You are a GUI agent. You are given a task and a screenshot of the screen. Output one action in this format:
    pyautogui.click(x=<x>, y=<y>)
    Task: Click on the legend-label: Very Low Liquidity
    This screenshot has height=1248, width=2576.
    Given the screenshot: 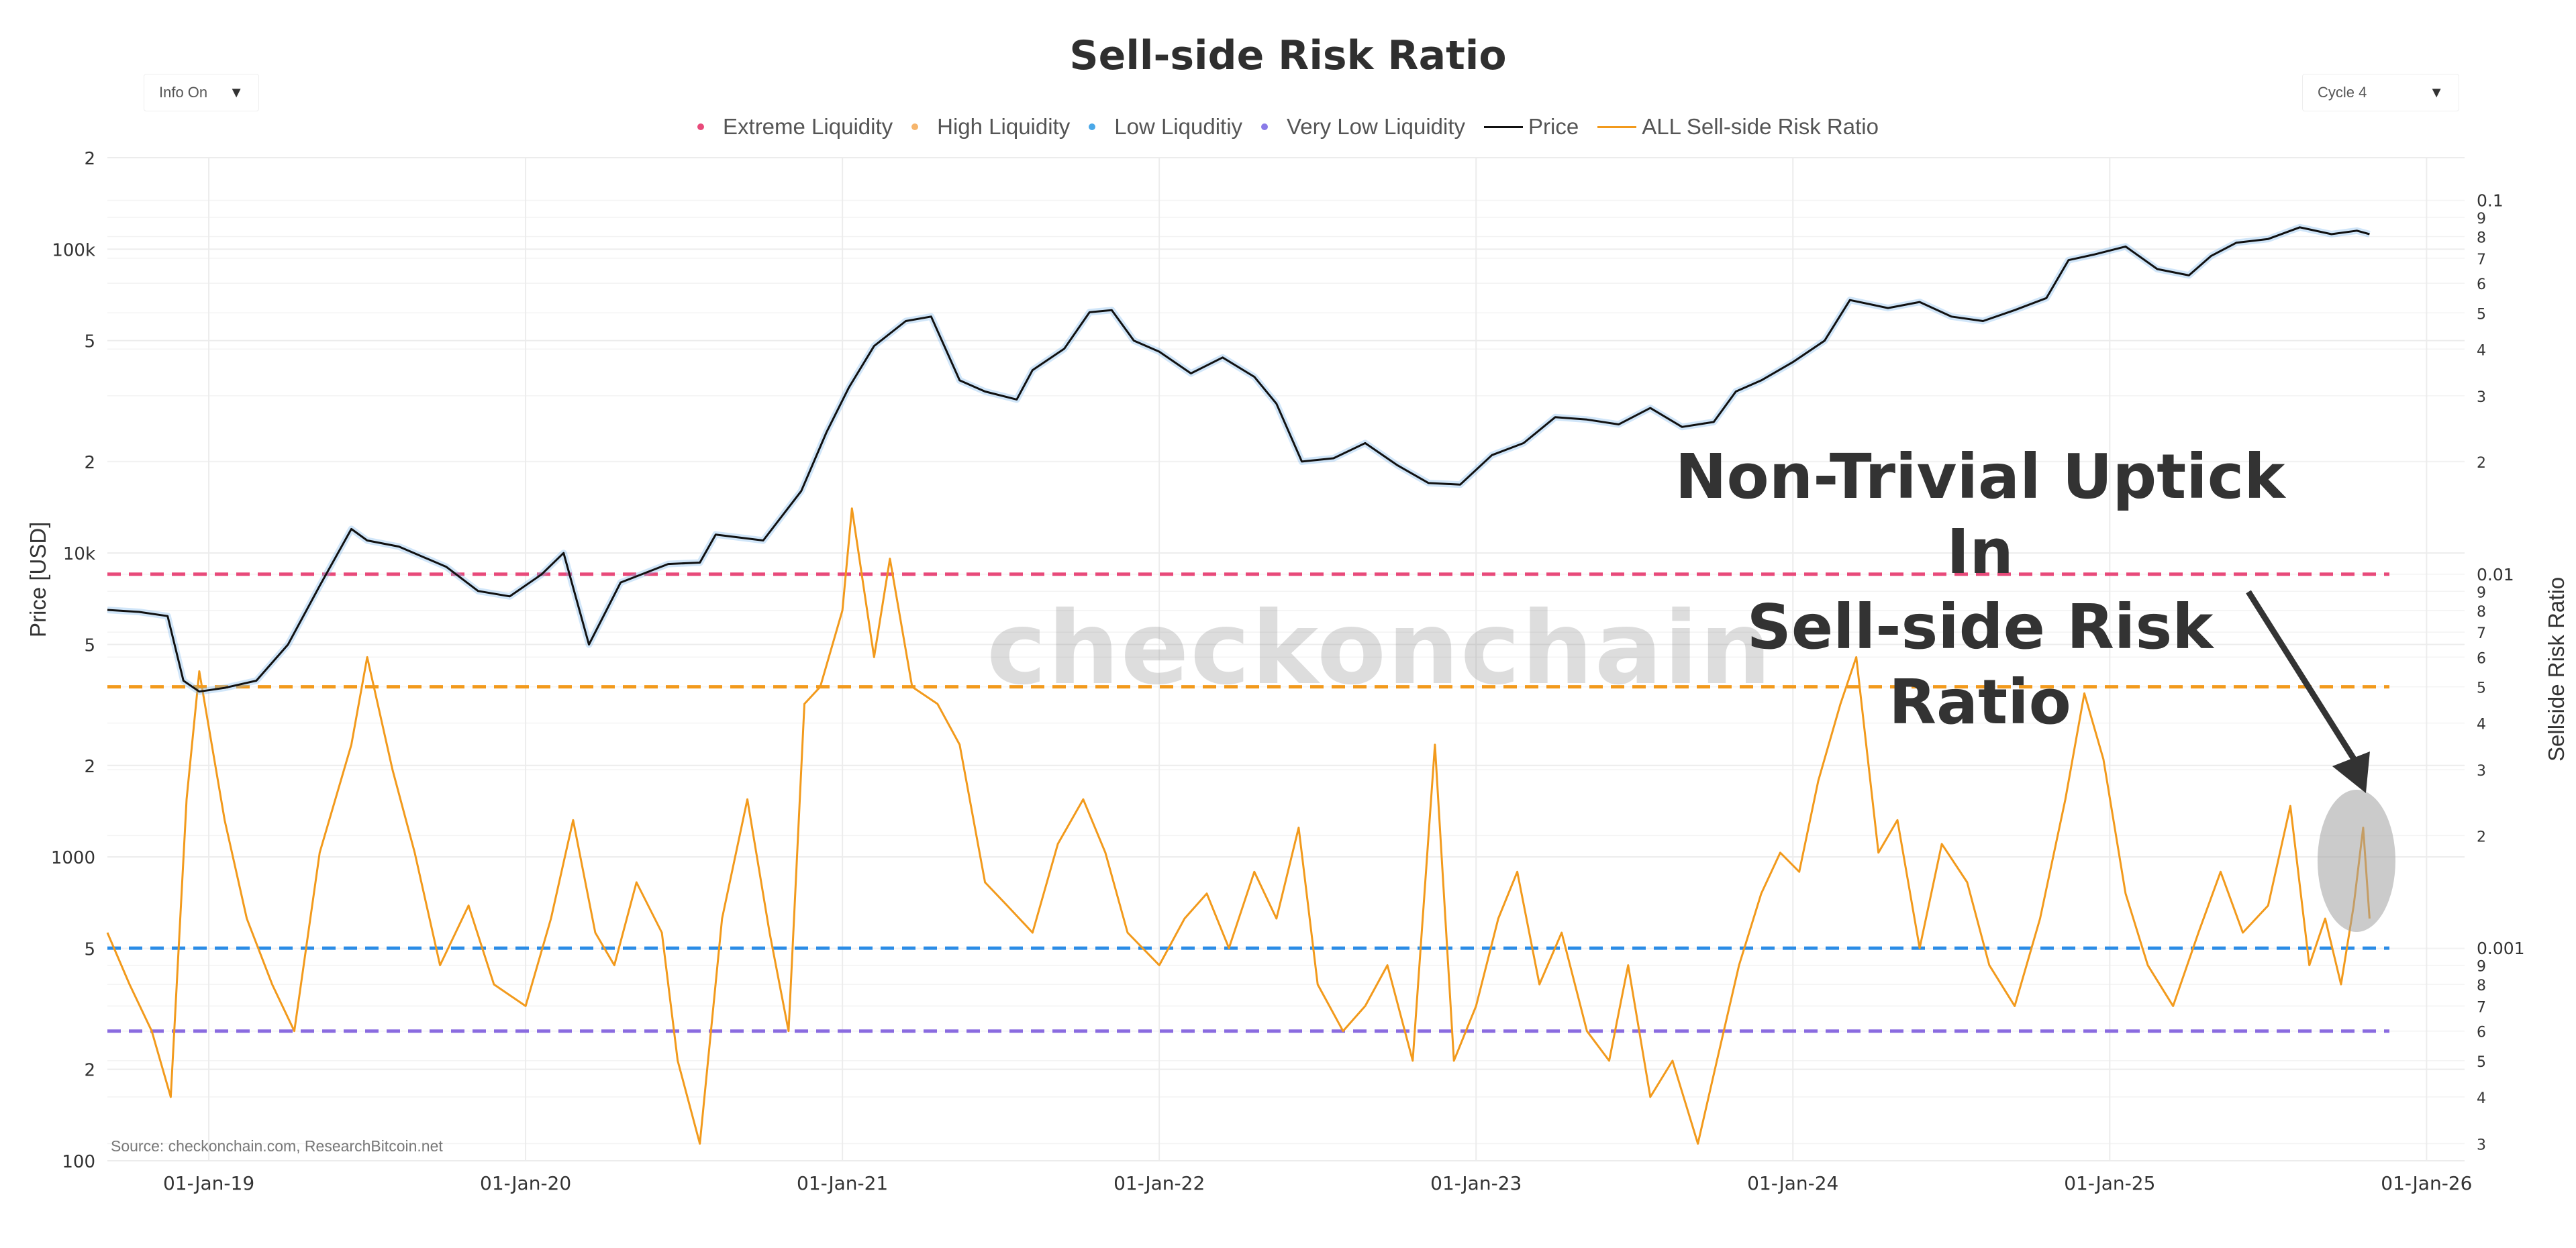 What is the action you would take?
    pyautogui.click(x=1376, y=126)
    